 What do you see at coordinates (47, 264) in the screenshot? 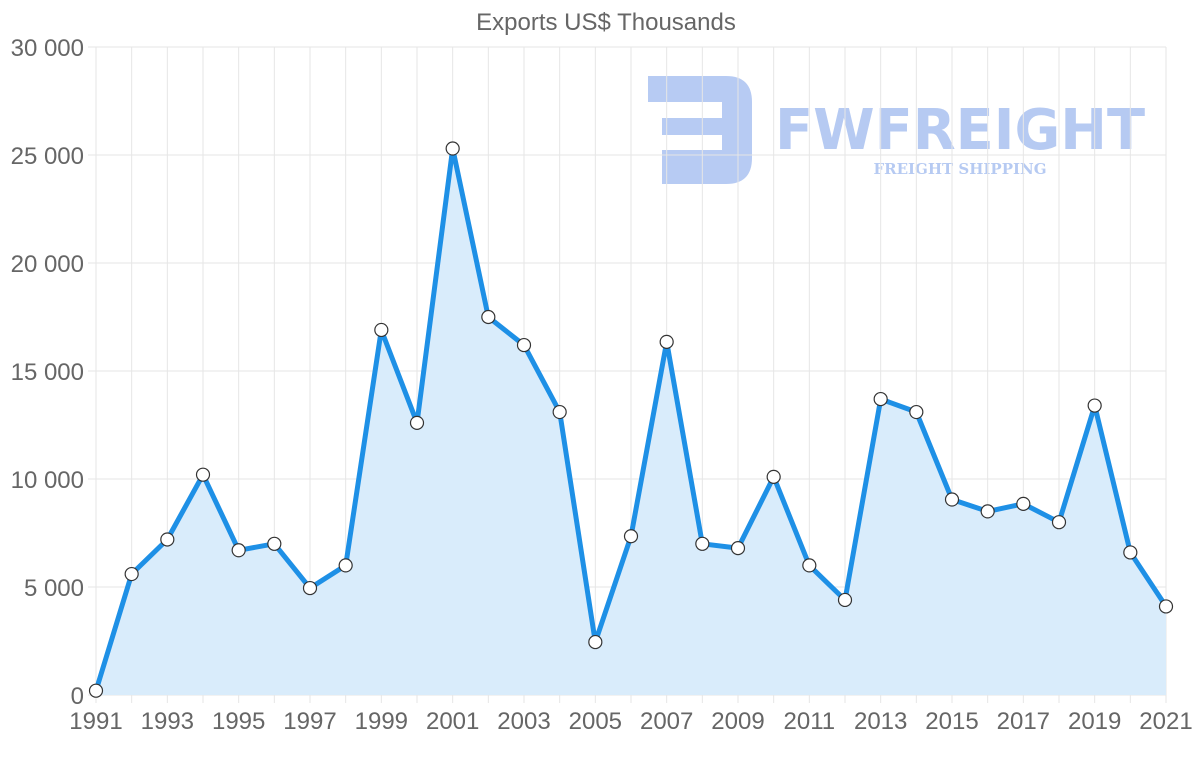
I see `y-tick-label: 20 000` at bounding box center [47, 264].